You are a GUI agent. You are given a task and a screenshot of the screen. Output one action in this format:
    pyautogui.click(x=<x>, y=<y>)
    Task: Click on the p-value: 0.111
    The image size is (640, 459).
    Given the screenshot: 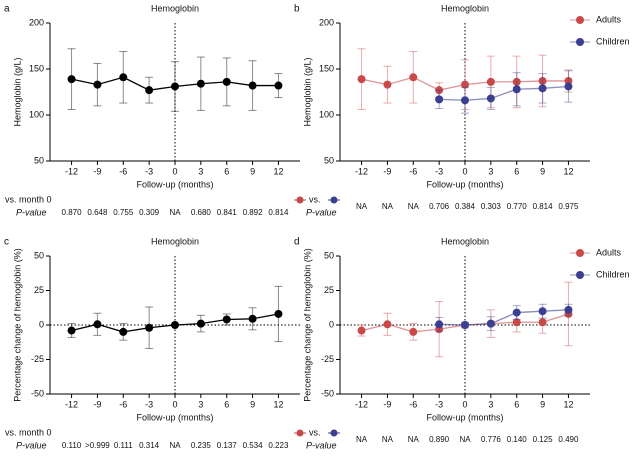 What is the action you would take?
    pyautogui.click(x=123, y=445)
    